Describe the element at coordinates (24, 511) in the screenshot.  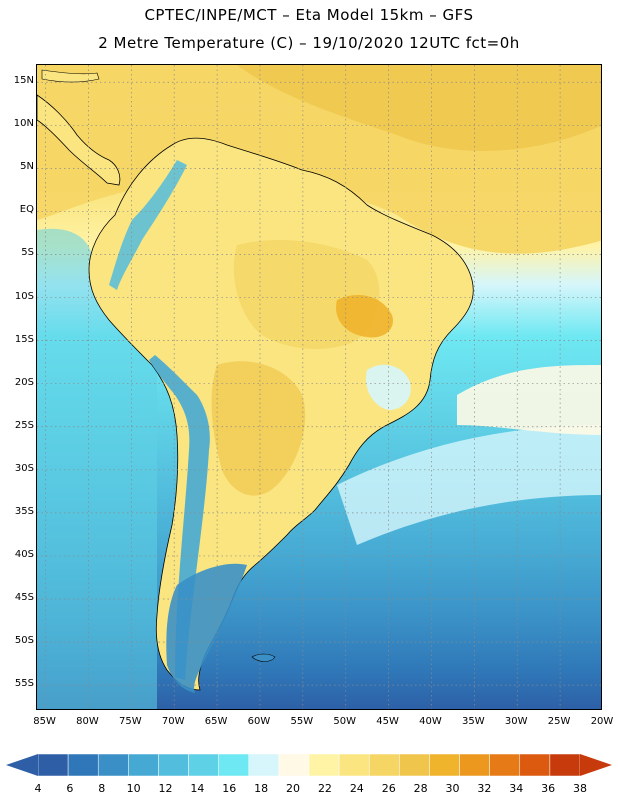
I see `latitude-label: 35S` at that location.